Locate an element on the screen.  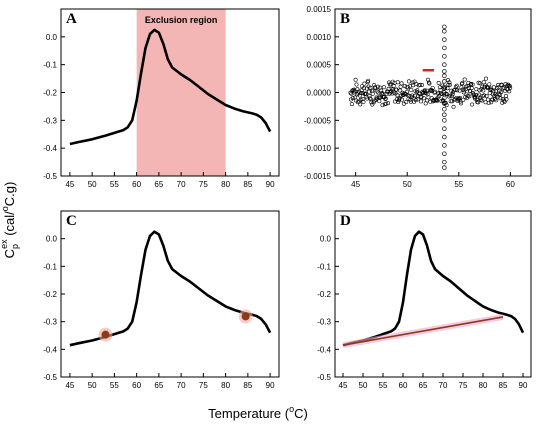
plot-frame is located at coordinates (433, 294).